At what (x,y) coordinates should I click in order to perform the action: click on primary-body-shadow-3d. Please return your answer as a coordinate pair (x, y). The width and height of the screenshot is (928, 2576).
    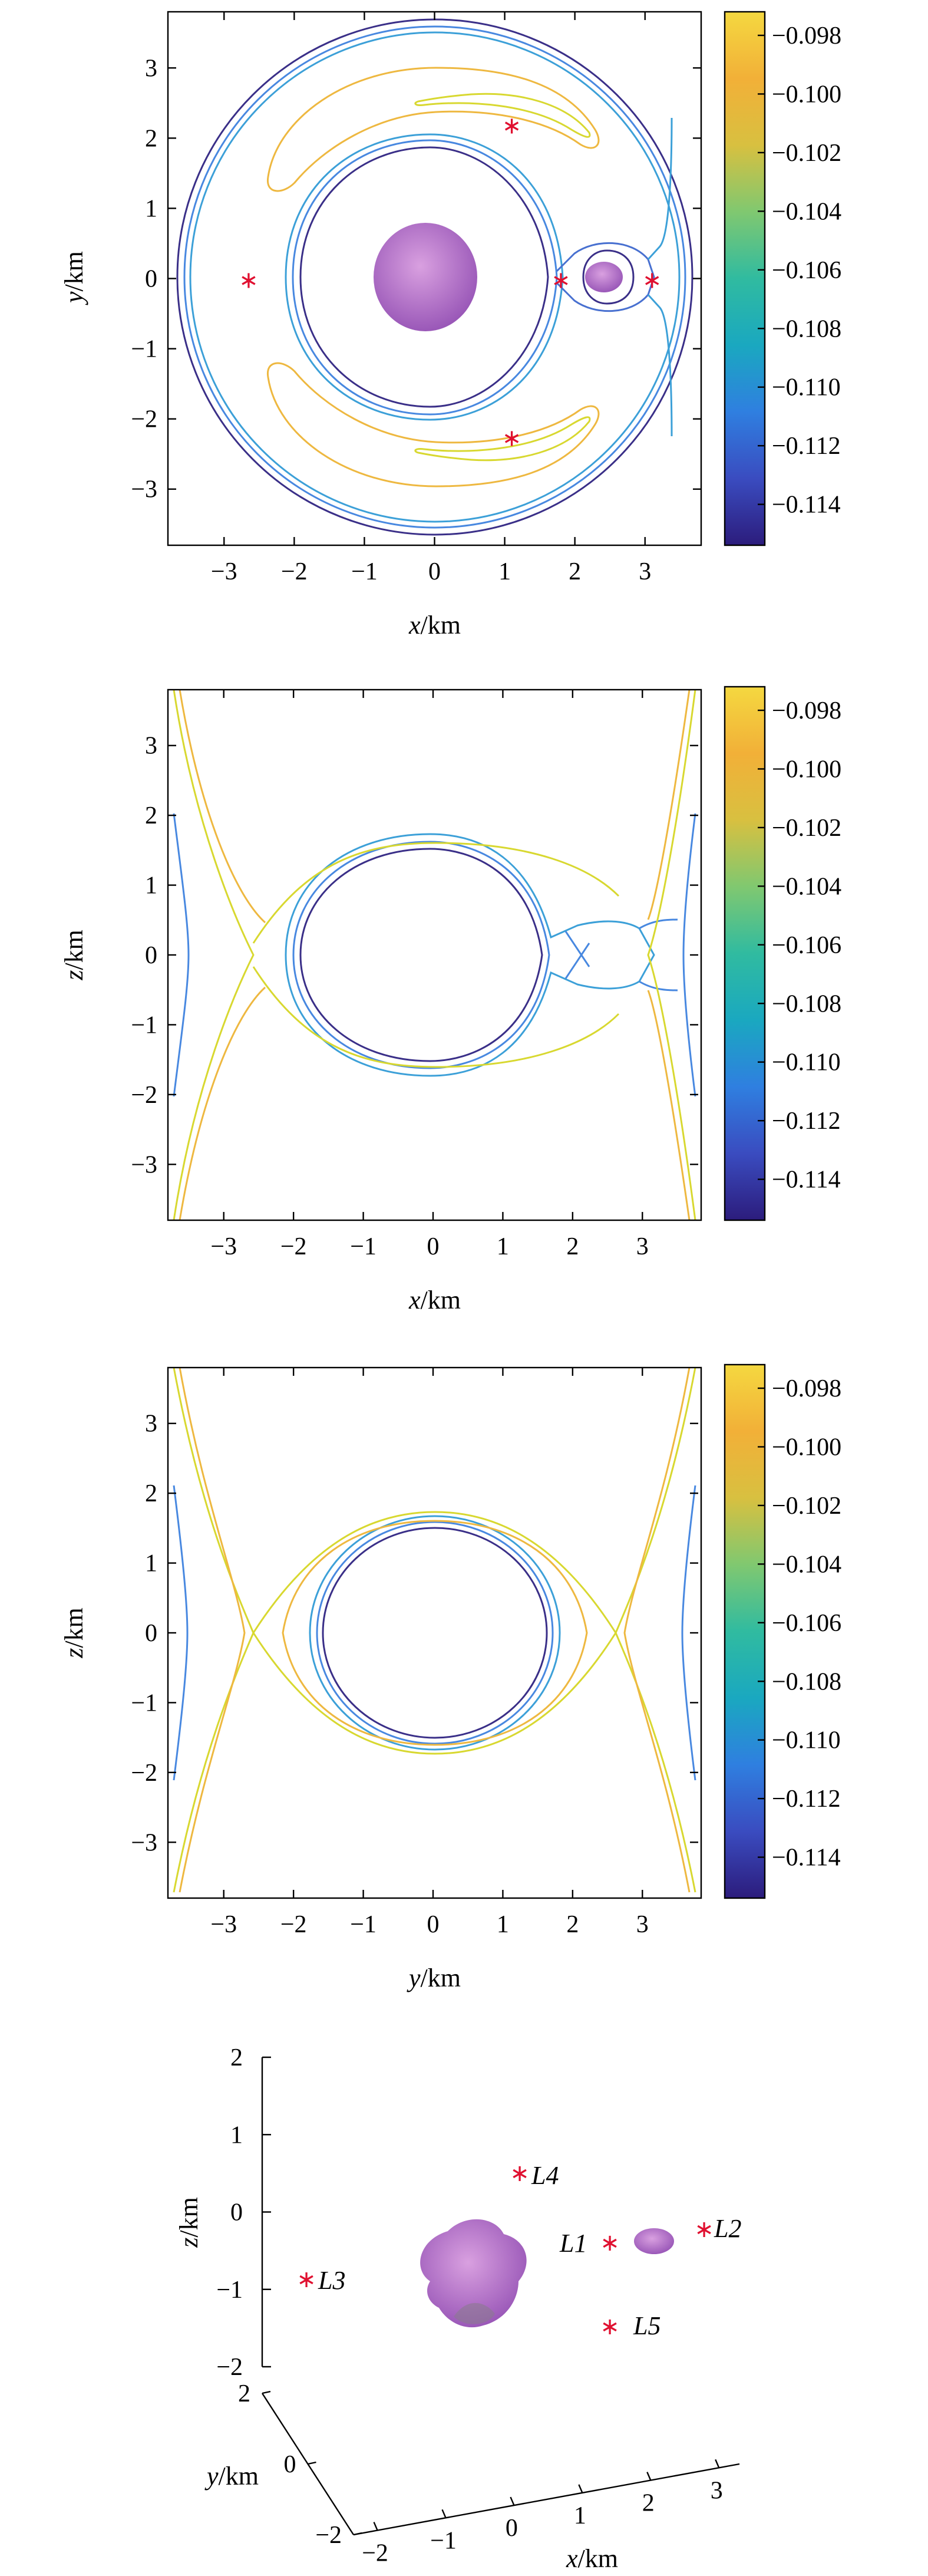
    Looking at the image, I should click on (474, 2313).